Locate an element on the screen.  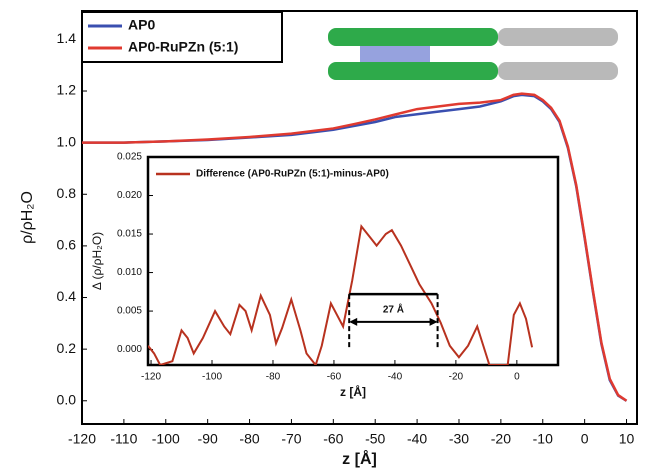
y-tick-label: 1.0 is located at coordinates (67, 141).